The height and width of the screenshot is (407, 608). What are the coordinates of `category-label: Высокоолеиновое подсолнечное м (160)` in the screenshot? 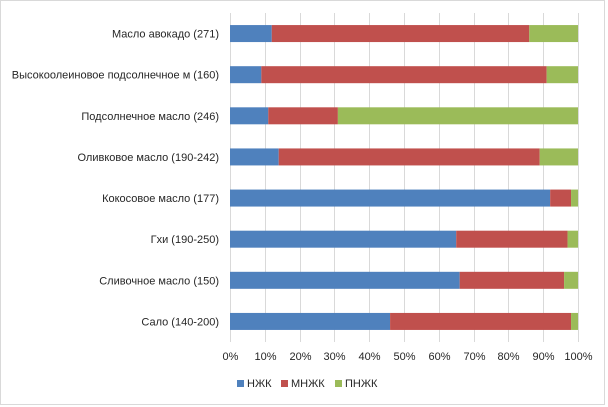 It's located at (115, 76).